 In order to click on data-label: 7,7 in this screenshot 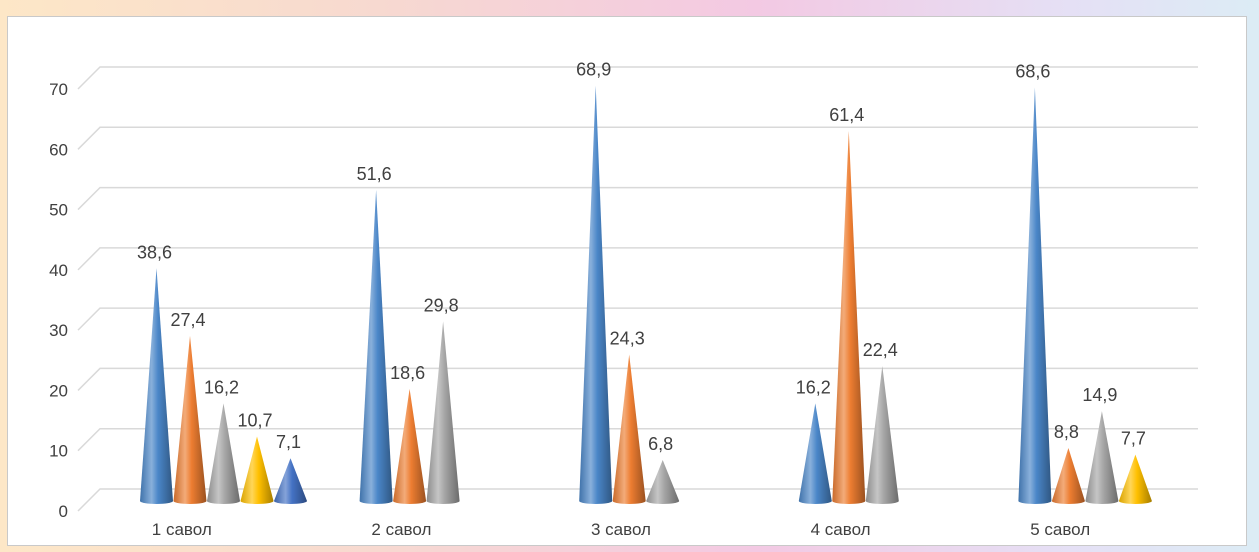, I will do `click(1133, 439)`.